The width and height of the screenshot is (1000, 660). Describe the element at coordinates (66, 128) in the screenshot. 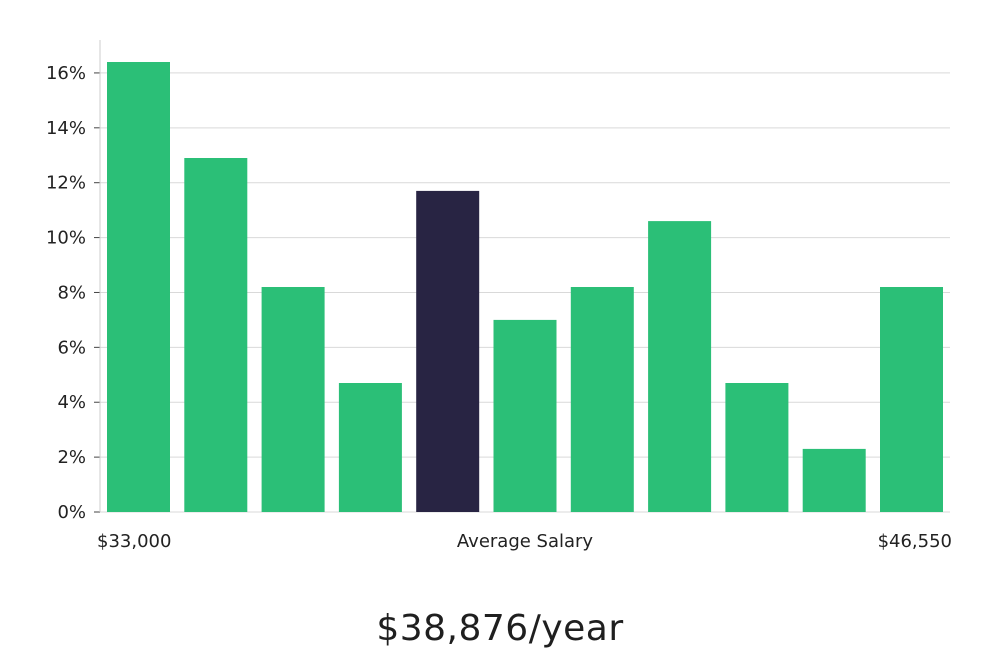

I see `y-tick-label: 14%` at that location.